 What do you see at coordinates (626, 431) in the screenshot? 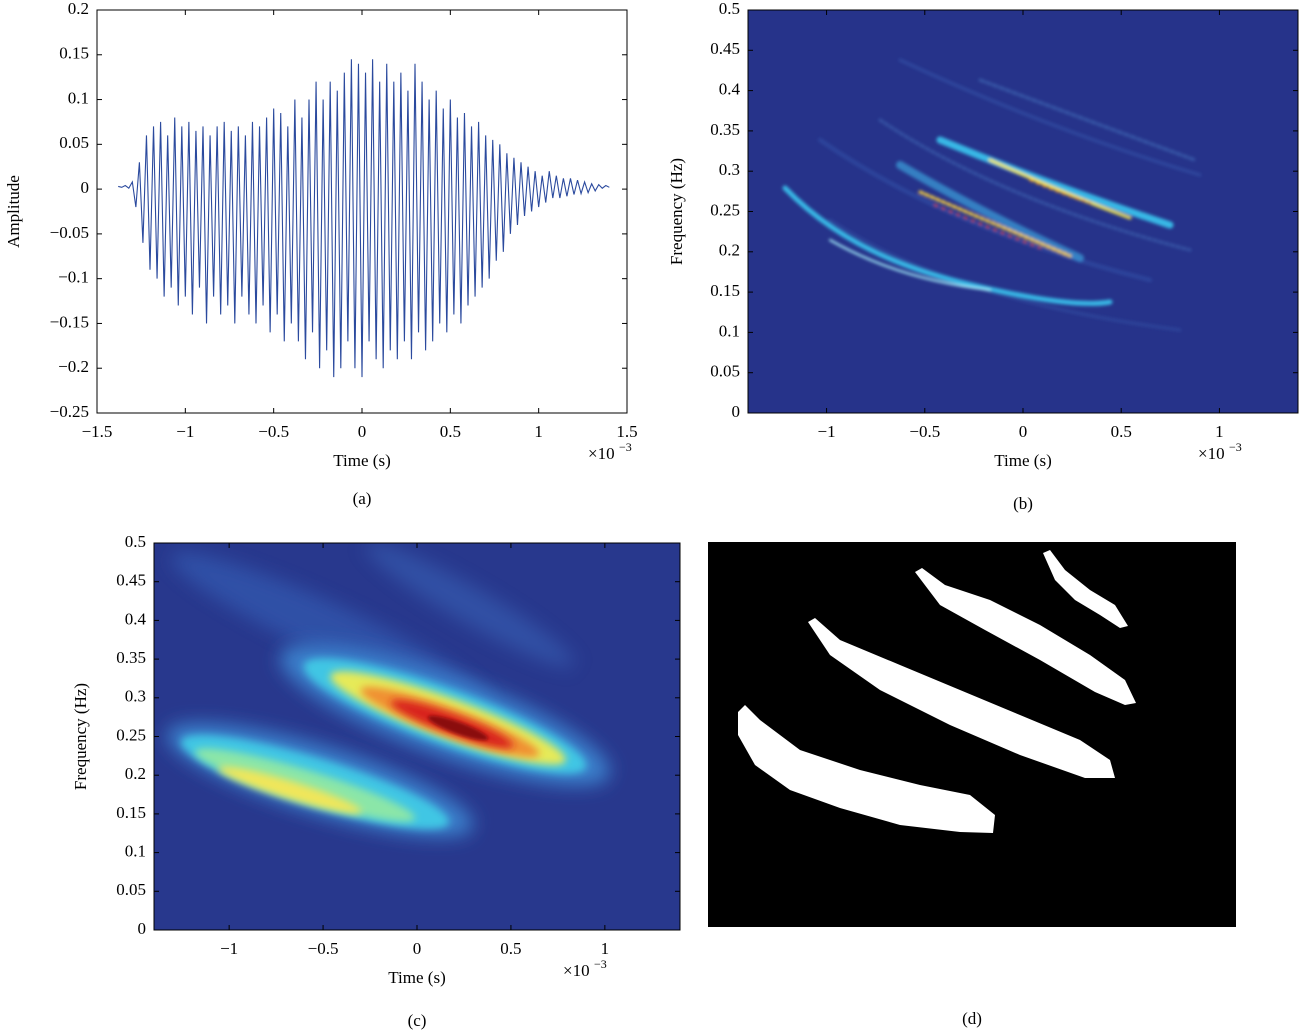
I see `x-tick-label: 1.5` at bounding box center [626, 431].